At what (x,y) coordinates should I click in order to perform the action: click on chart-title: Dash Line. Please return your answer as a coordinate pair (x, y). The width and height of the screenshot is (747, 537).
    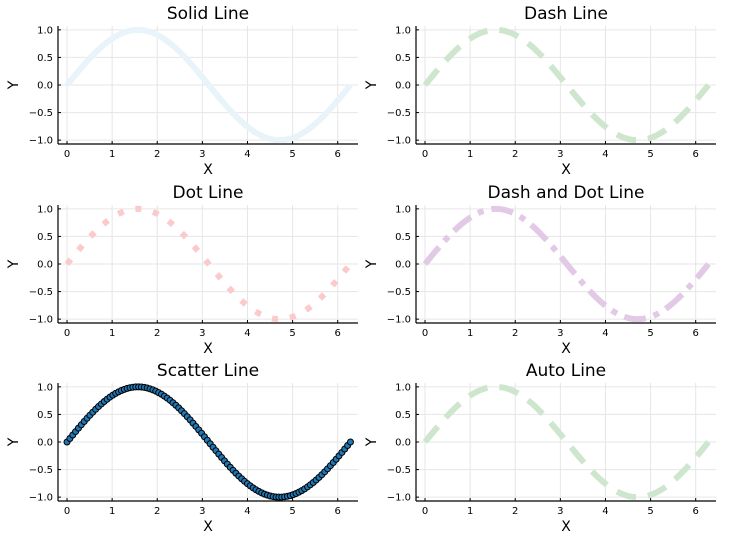
    Looking at the image, I should click on (566, 14).